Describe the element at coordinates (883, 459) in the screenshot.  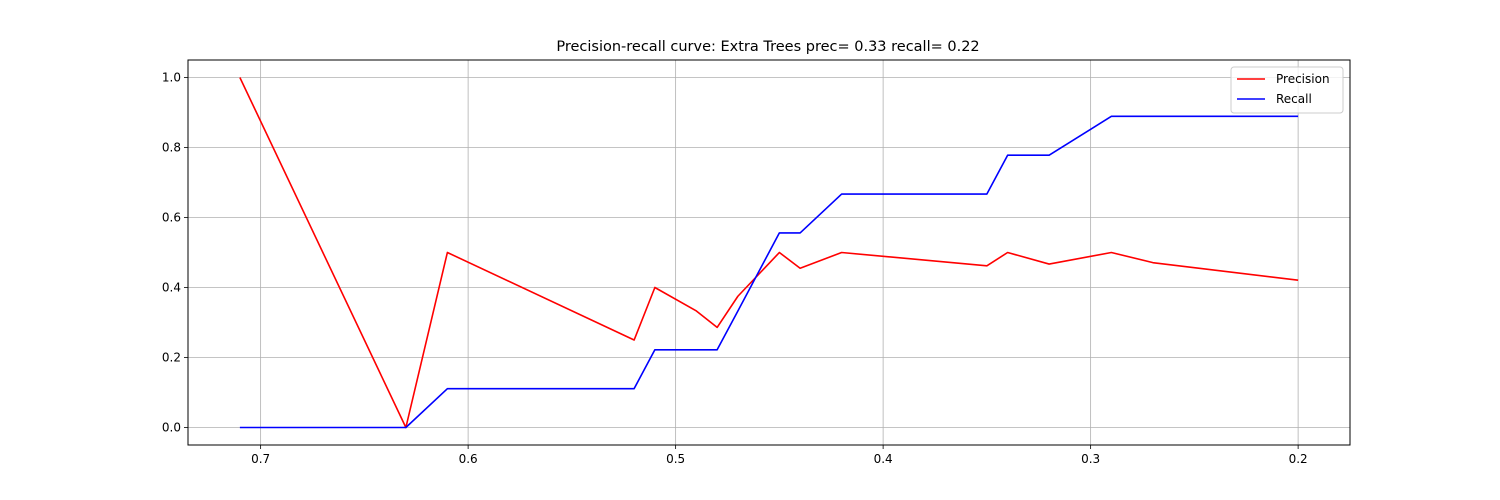
I see `x-tick-label: 0.4` at that location.